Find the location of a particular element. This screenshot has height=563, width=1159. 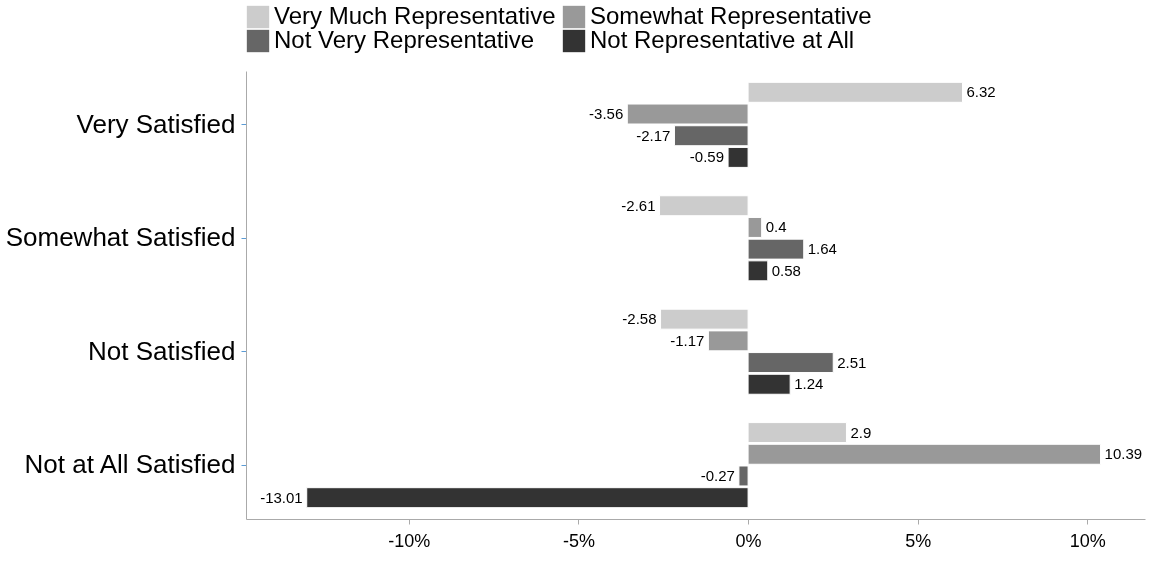

x-tick-label: -10% is located at coordinates (409, 540).